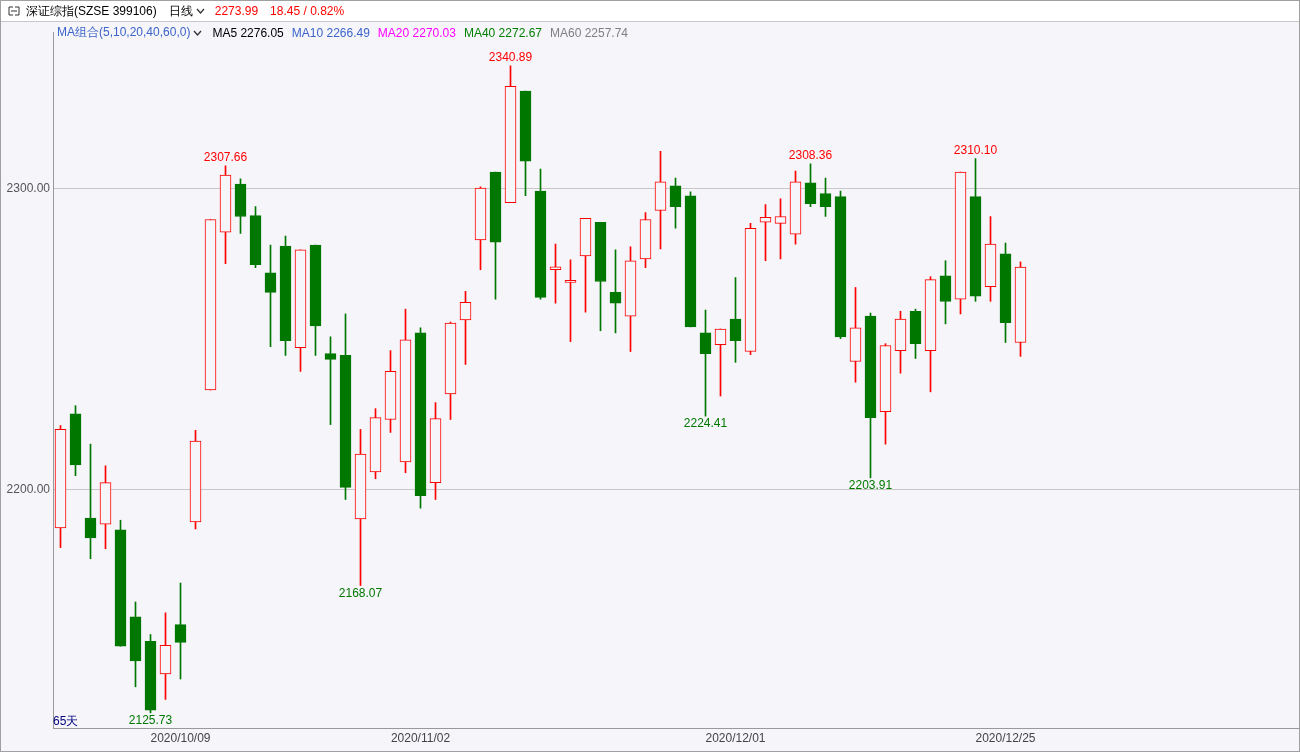 This screenshot has width=1300, height=752. What do you see at coordinates (502, 32) in the screenshot?
I see `annotation: MA40 2272.67` at bounding box center [502, 32].